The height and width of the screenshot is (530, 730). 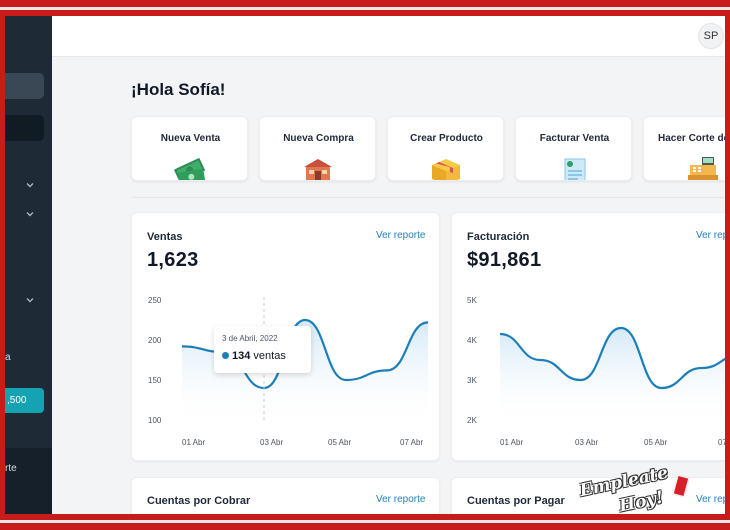 What do you see at coordinates (11, 468) in the screenshot?
I see `sidebar-footer-label: rte` at bounding box center [11, 468].